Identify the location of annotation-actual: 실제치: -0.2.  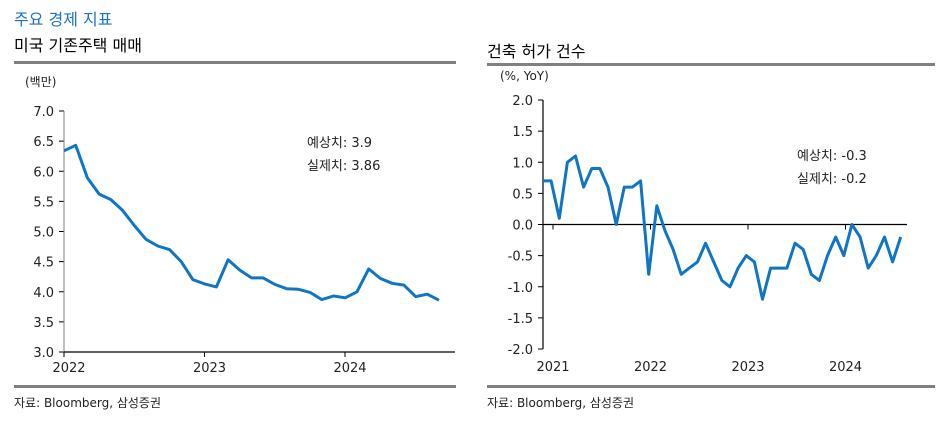
(832, 179).